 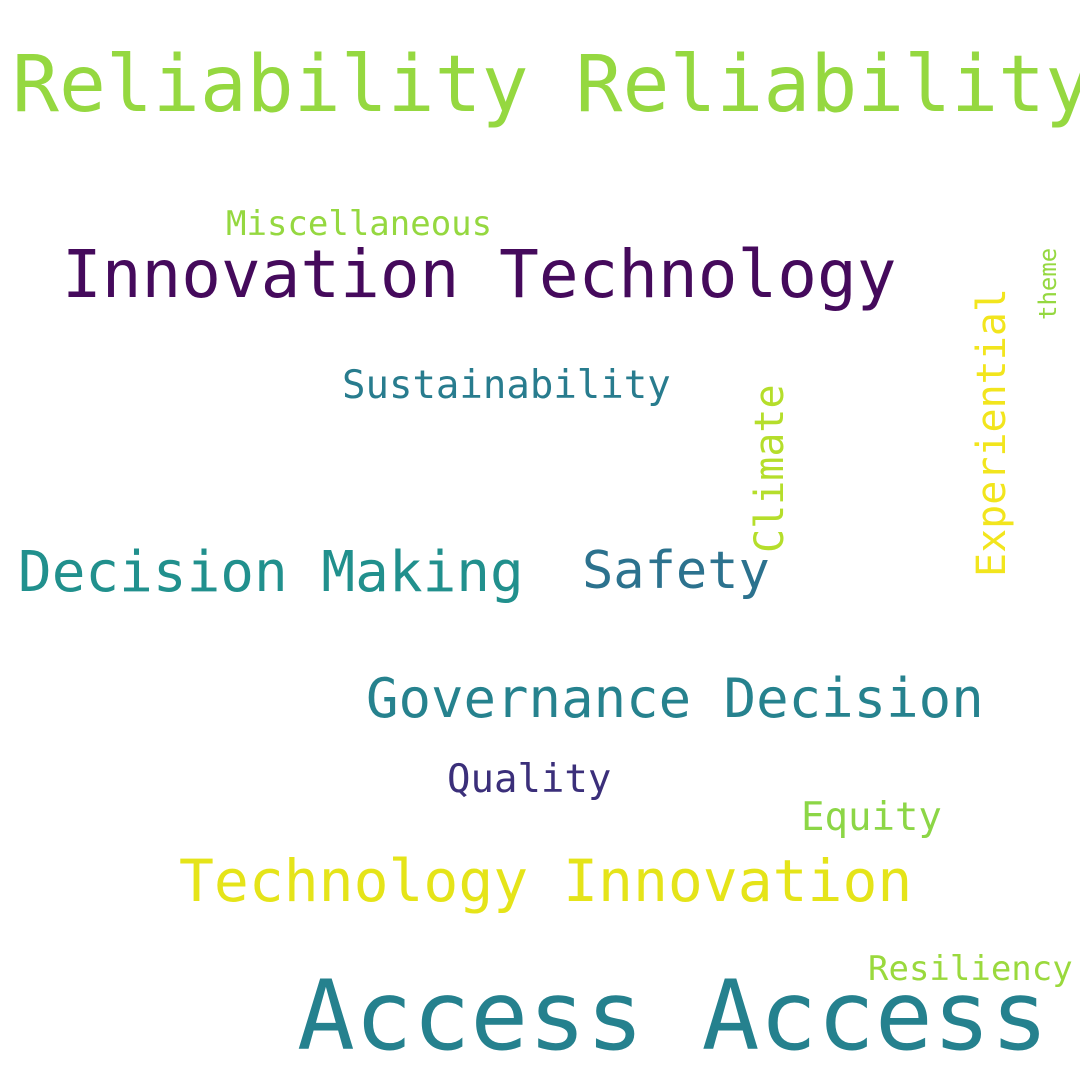 I want to click on word-theme: theme, so click(x=1048, y=283).